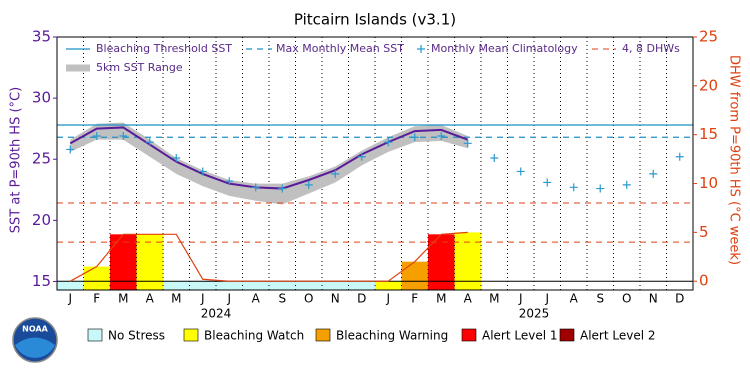 The image size is (750, 375). I want to click on sst-line, so click(269, 158).